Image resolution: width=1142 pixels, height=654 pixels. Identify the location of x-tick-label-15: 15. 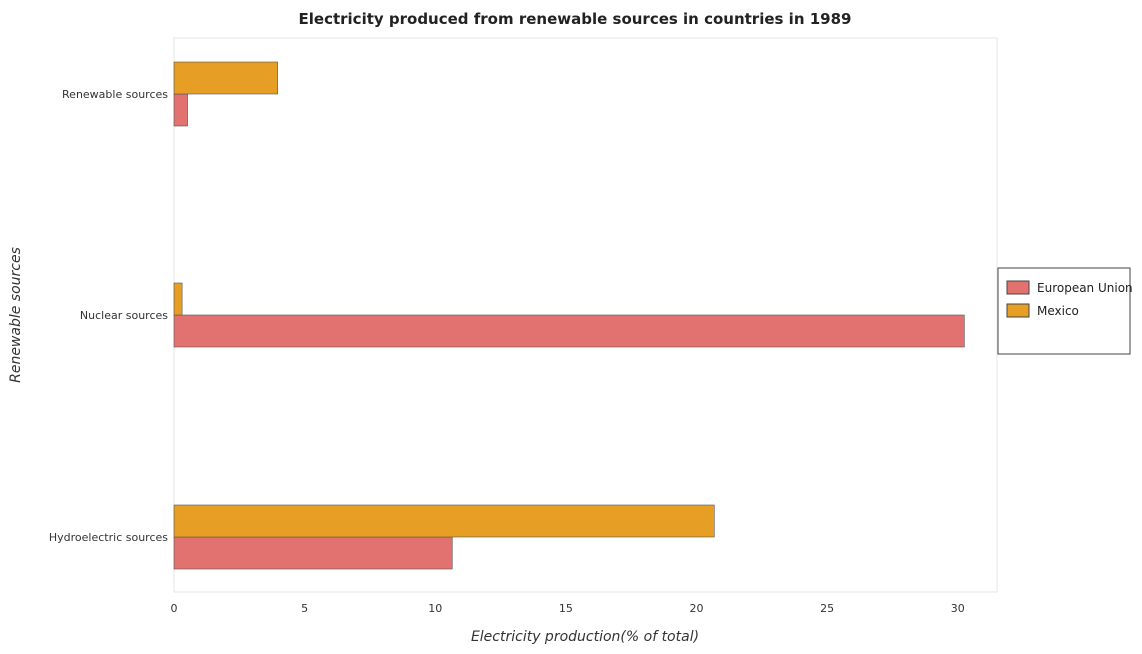
(566, 608).